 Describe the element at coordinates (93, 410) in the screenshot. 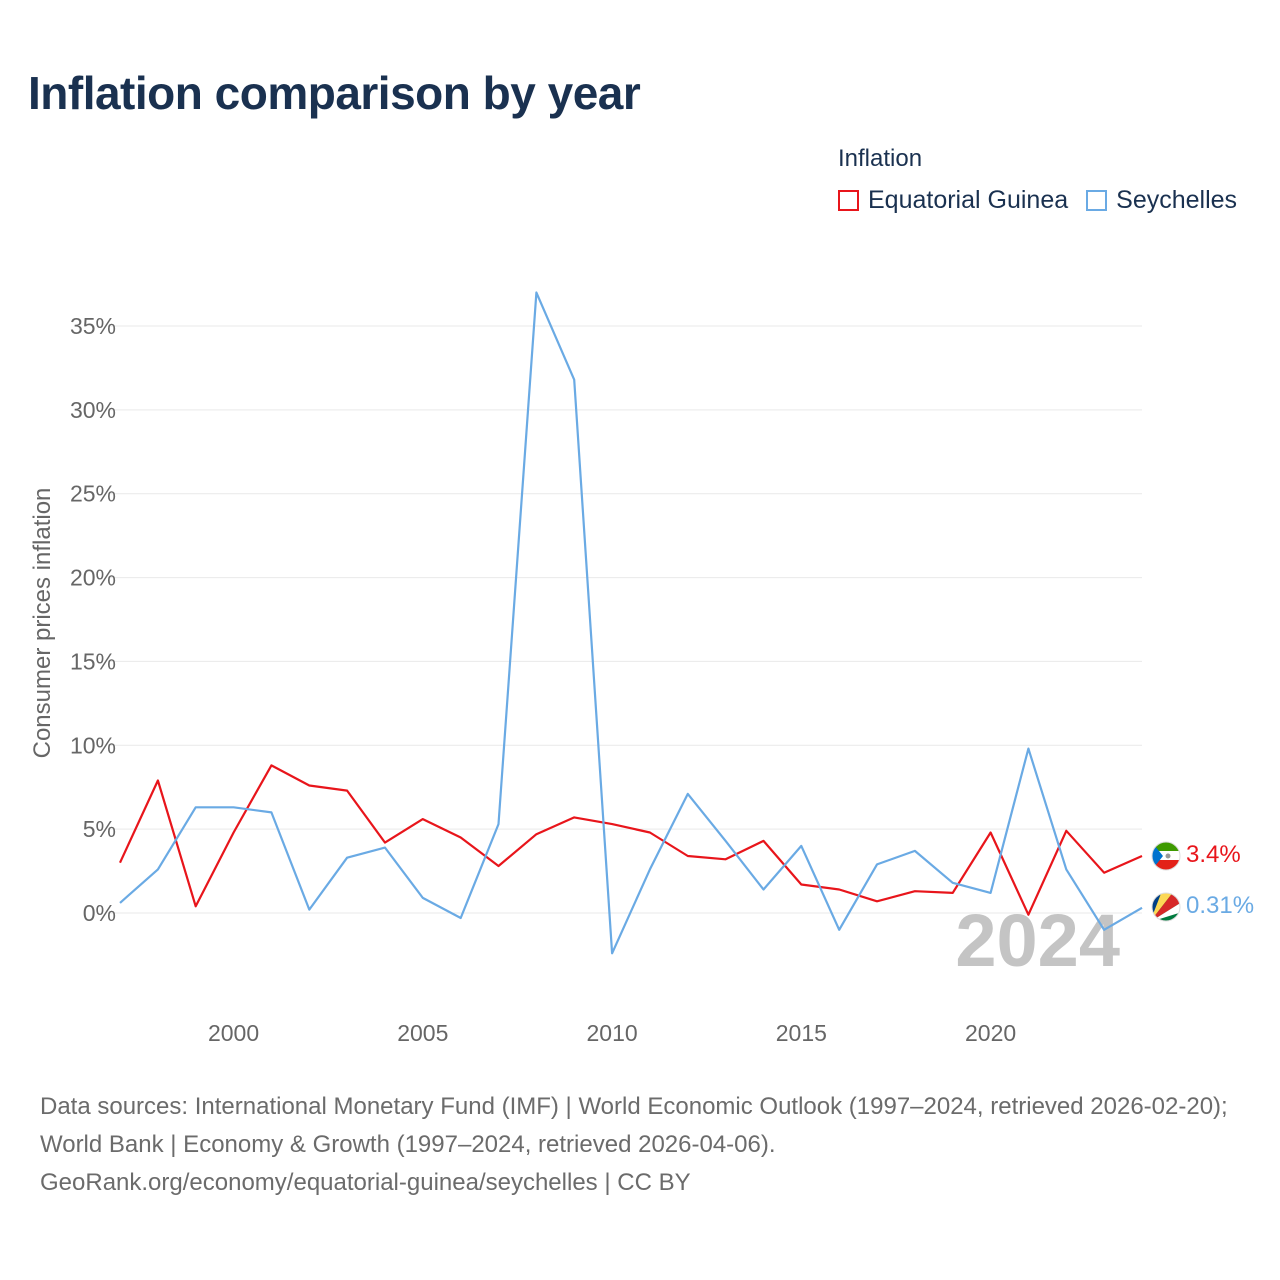

I see `y-tick-label: 30%` at that location.